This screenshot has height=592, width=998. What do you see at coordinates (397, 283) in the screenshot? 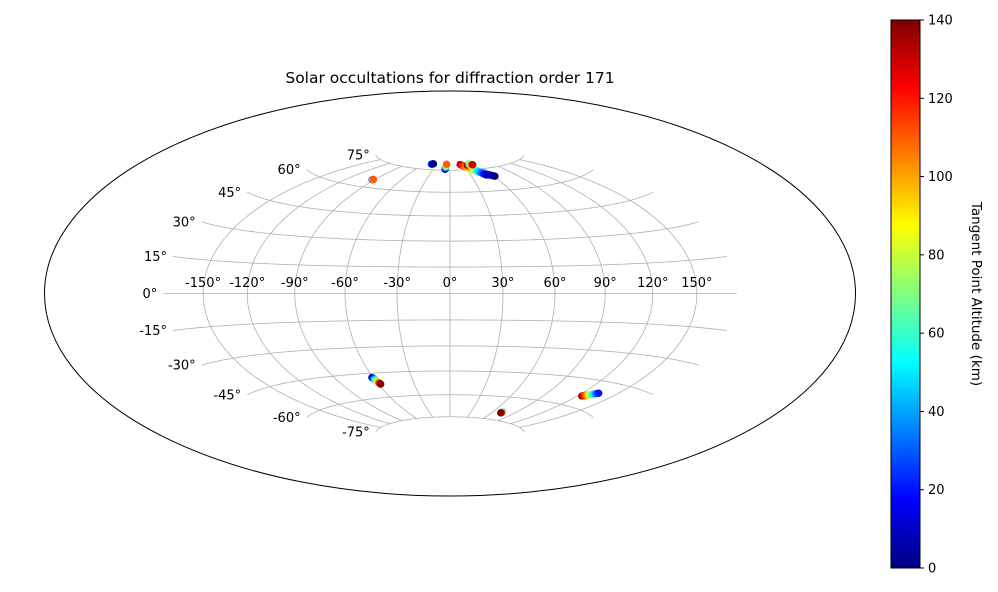
I see `lon-tick-label: -30°` at bounding box center [397, 283].